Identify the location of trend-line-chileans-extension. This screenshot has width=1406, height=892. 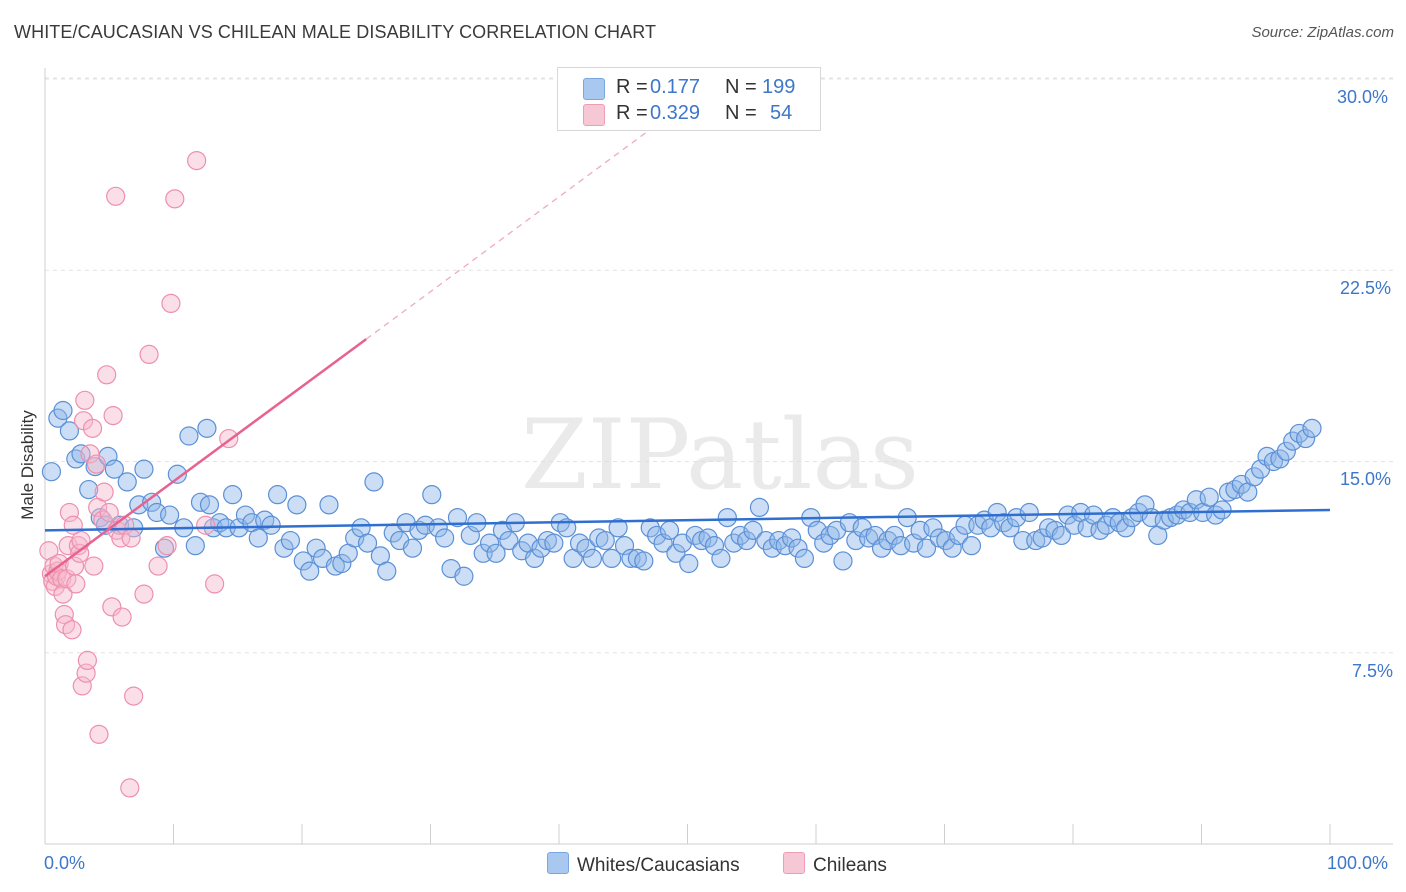
(508, 234).